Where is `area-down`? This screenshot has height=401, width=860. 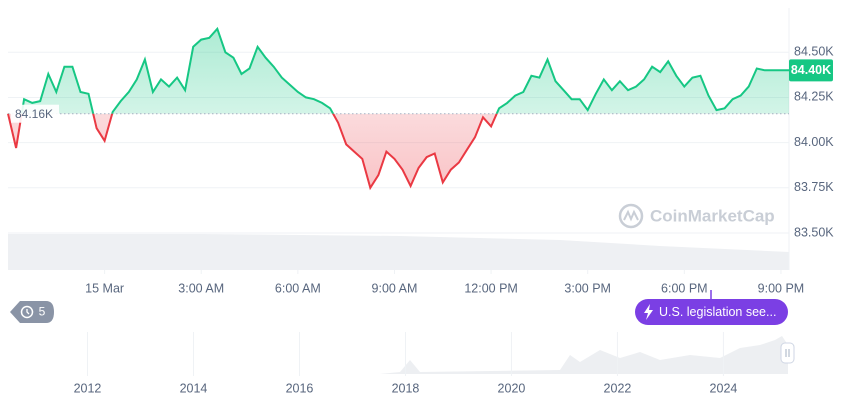 area-down is located at coordinates (252, 150).